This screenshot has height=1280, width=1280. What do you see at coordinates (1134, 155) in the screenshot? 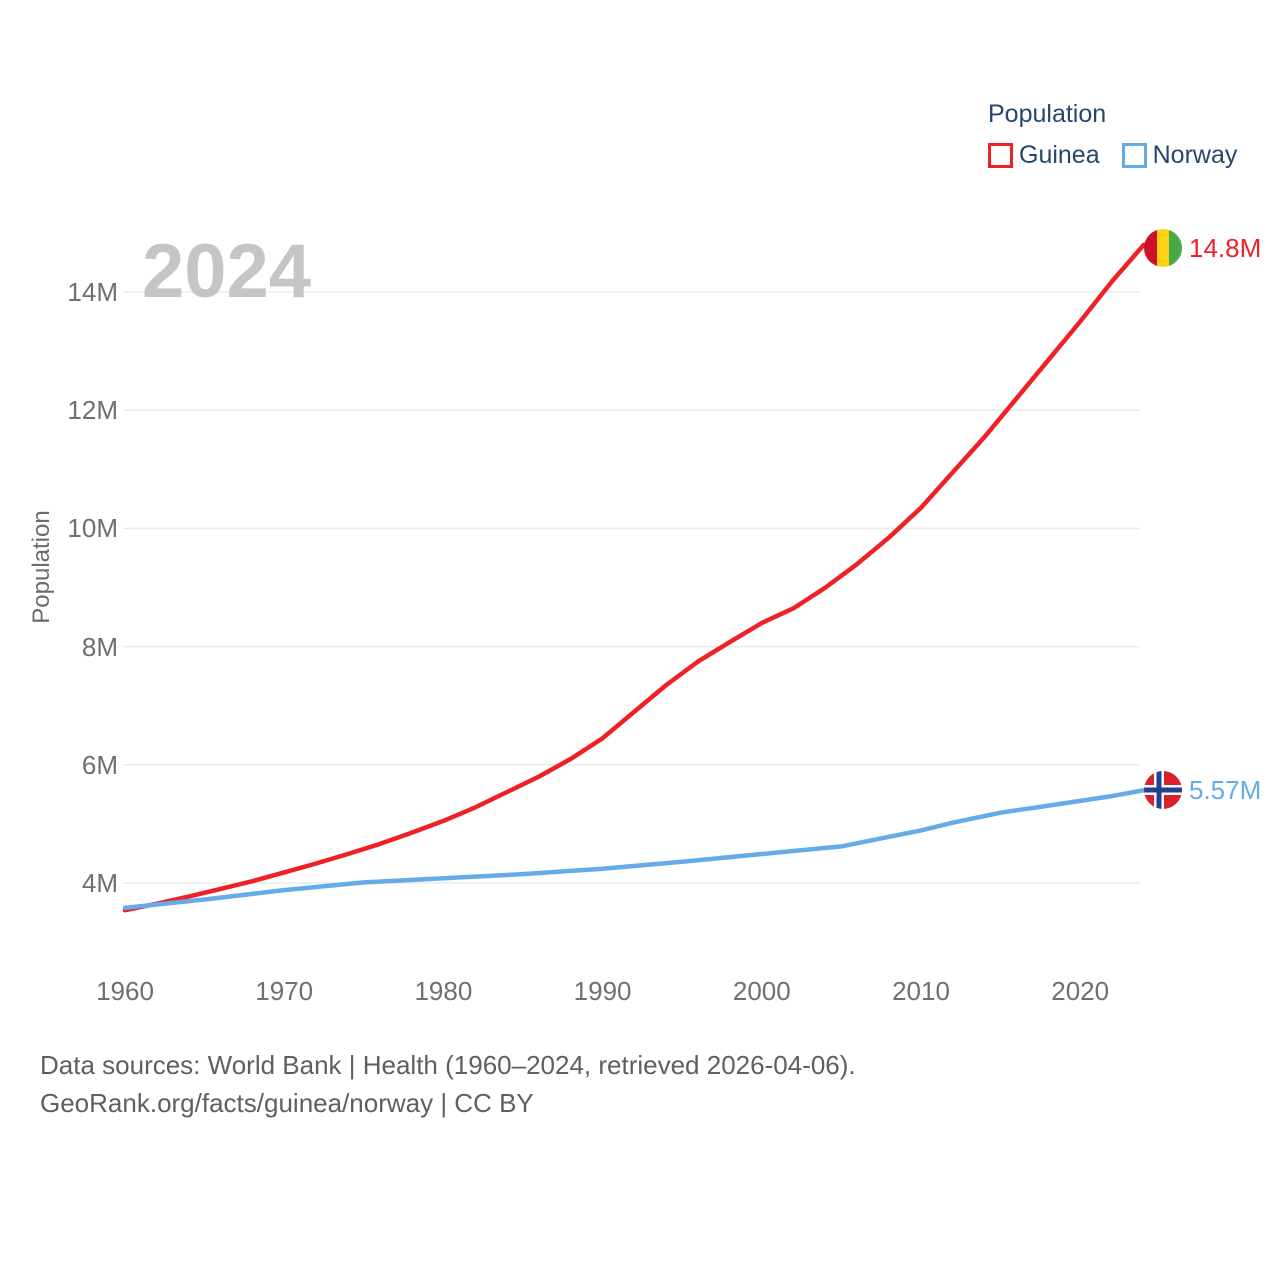
I see `norway-swatch-icon` at bounding box center [1134, 155].